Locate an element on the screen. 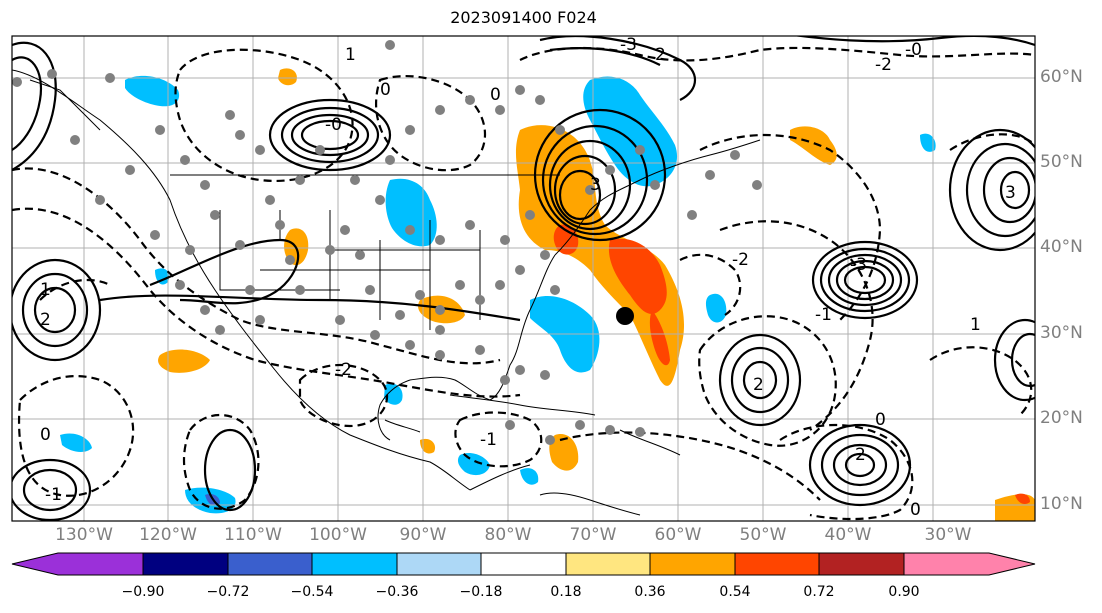  lon-label: 120°W is located at coordinates (168, 535).